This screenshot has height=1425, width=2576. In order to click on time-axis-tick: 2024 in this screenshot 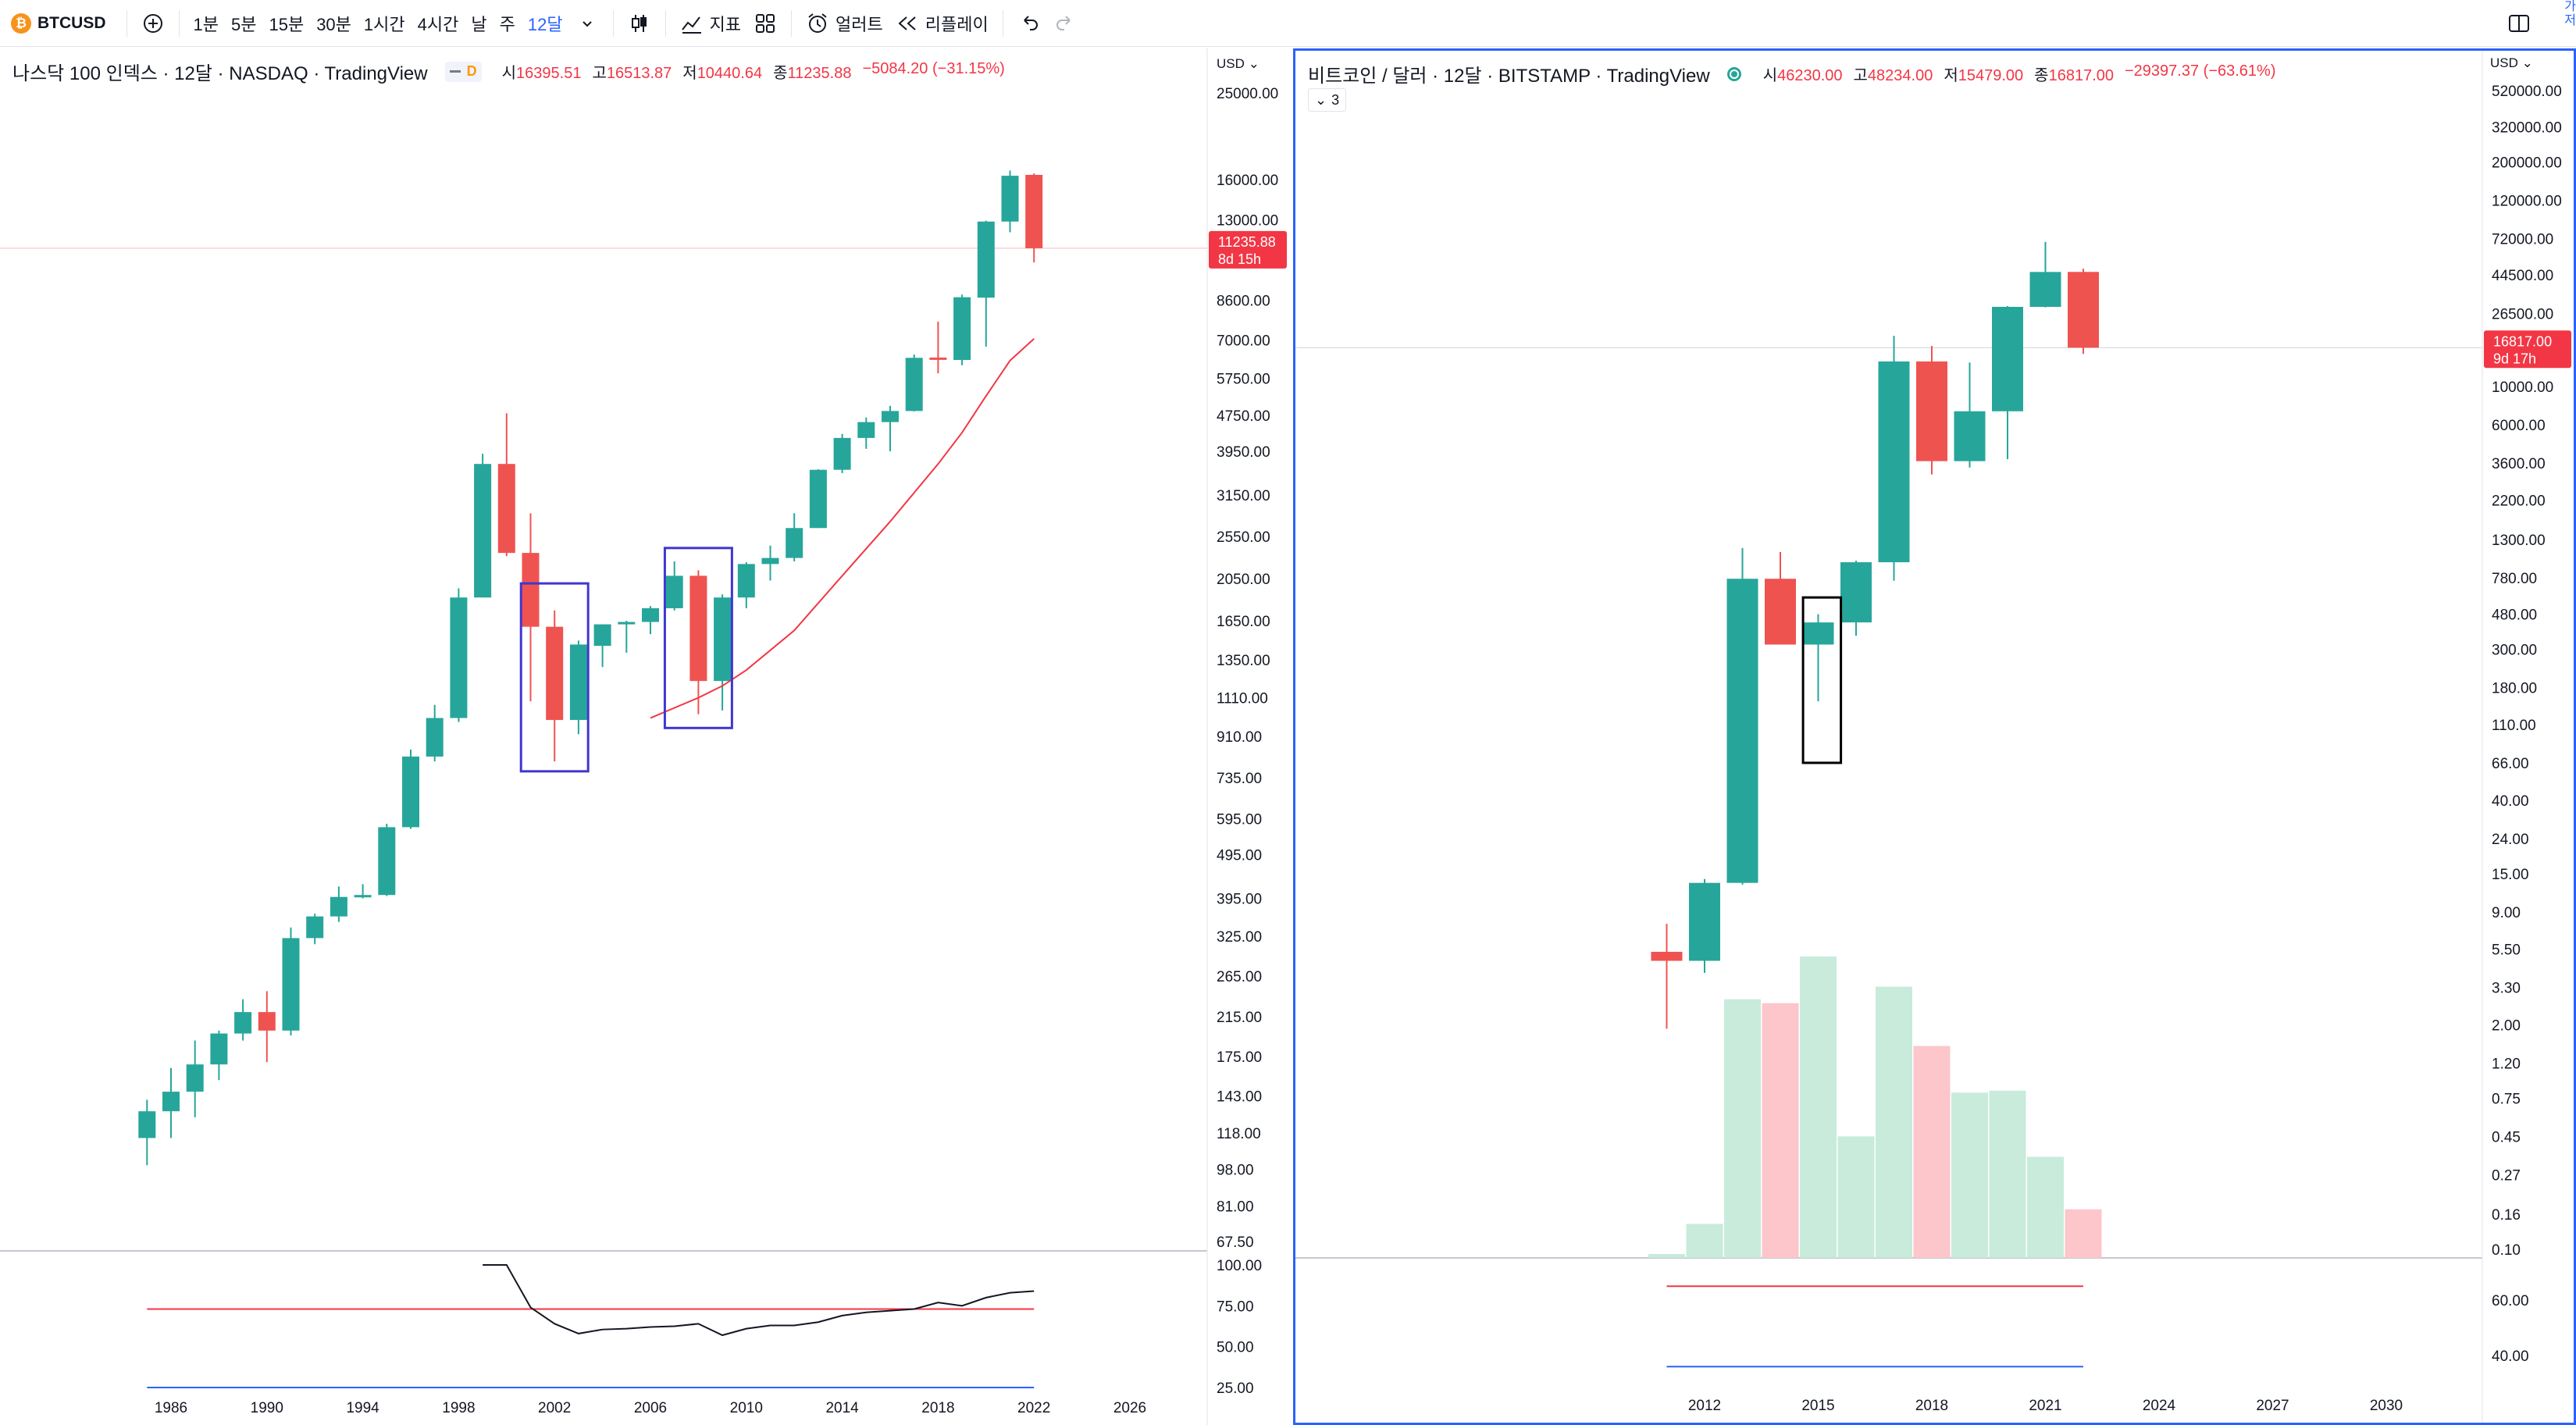, I will do `click(2159, 1406)`.